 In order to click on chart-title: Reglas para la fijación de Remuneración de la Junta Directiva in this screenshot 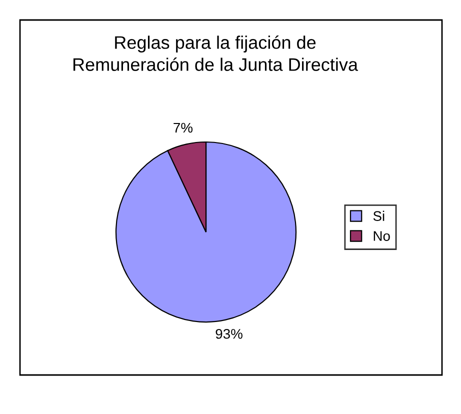, I will do `click(215, 53)`.